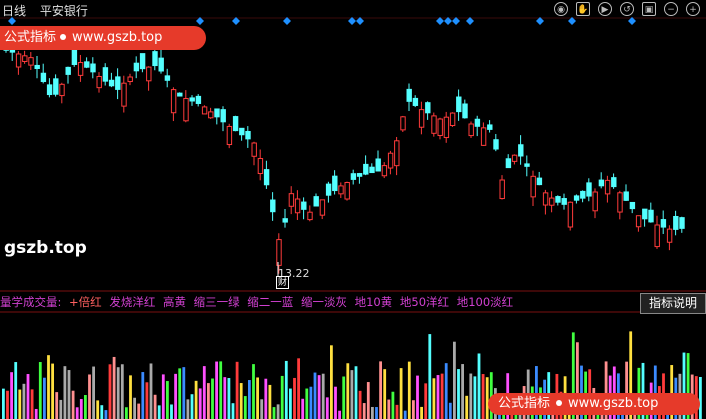 The image size is (706, 419). I want to click on period-label: 日线, so click(14, 11).